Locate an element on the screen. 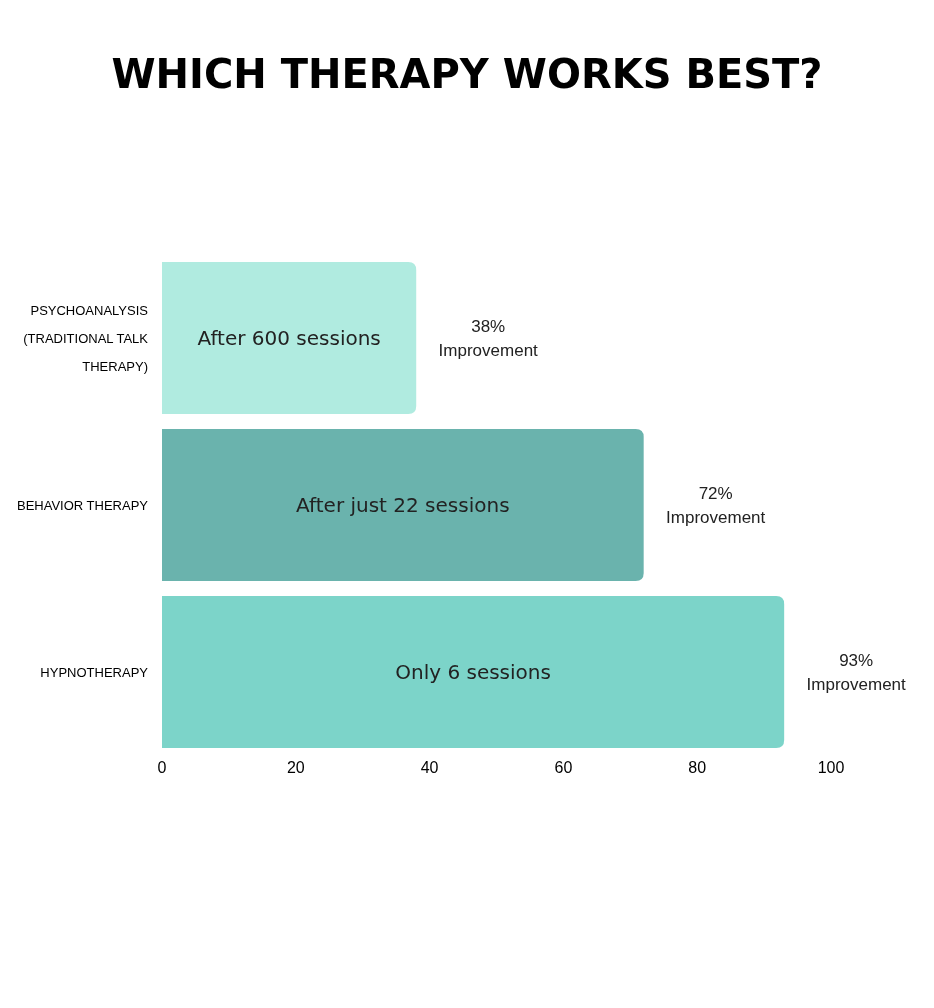 Image resolution: width=934 pixels, height=1008 pixels. annotation: After 600 sessions is located at coordinates (289, 337).